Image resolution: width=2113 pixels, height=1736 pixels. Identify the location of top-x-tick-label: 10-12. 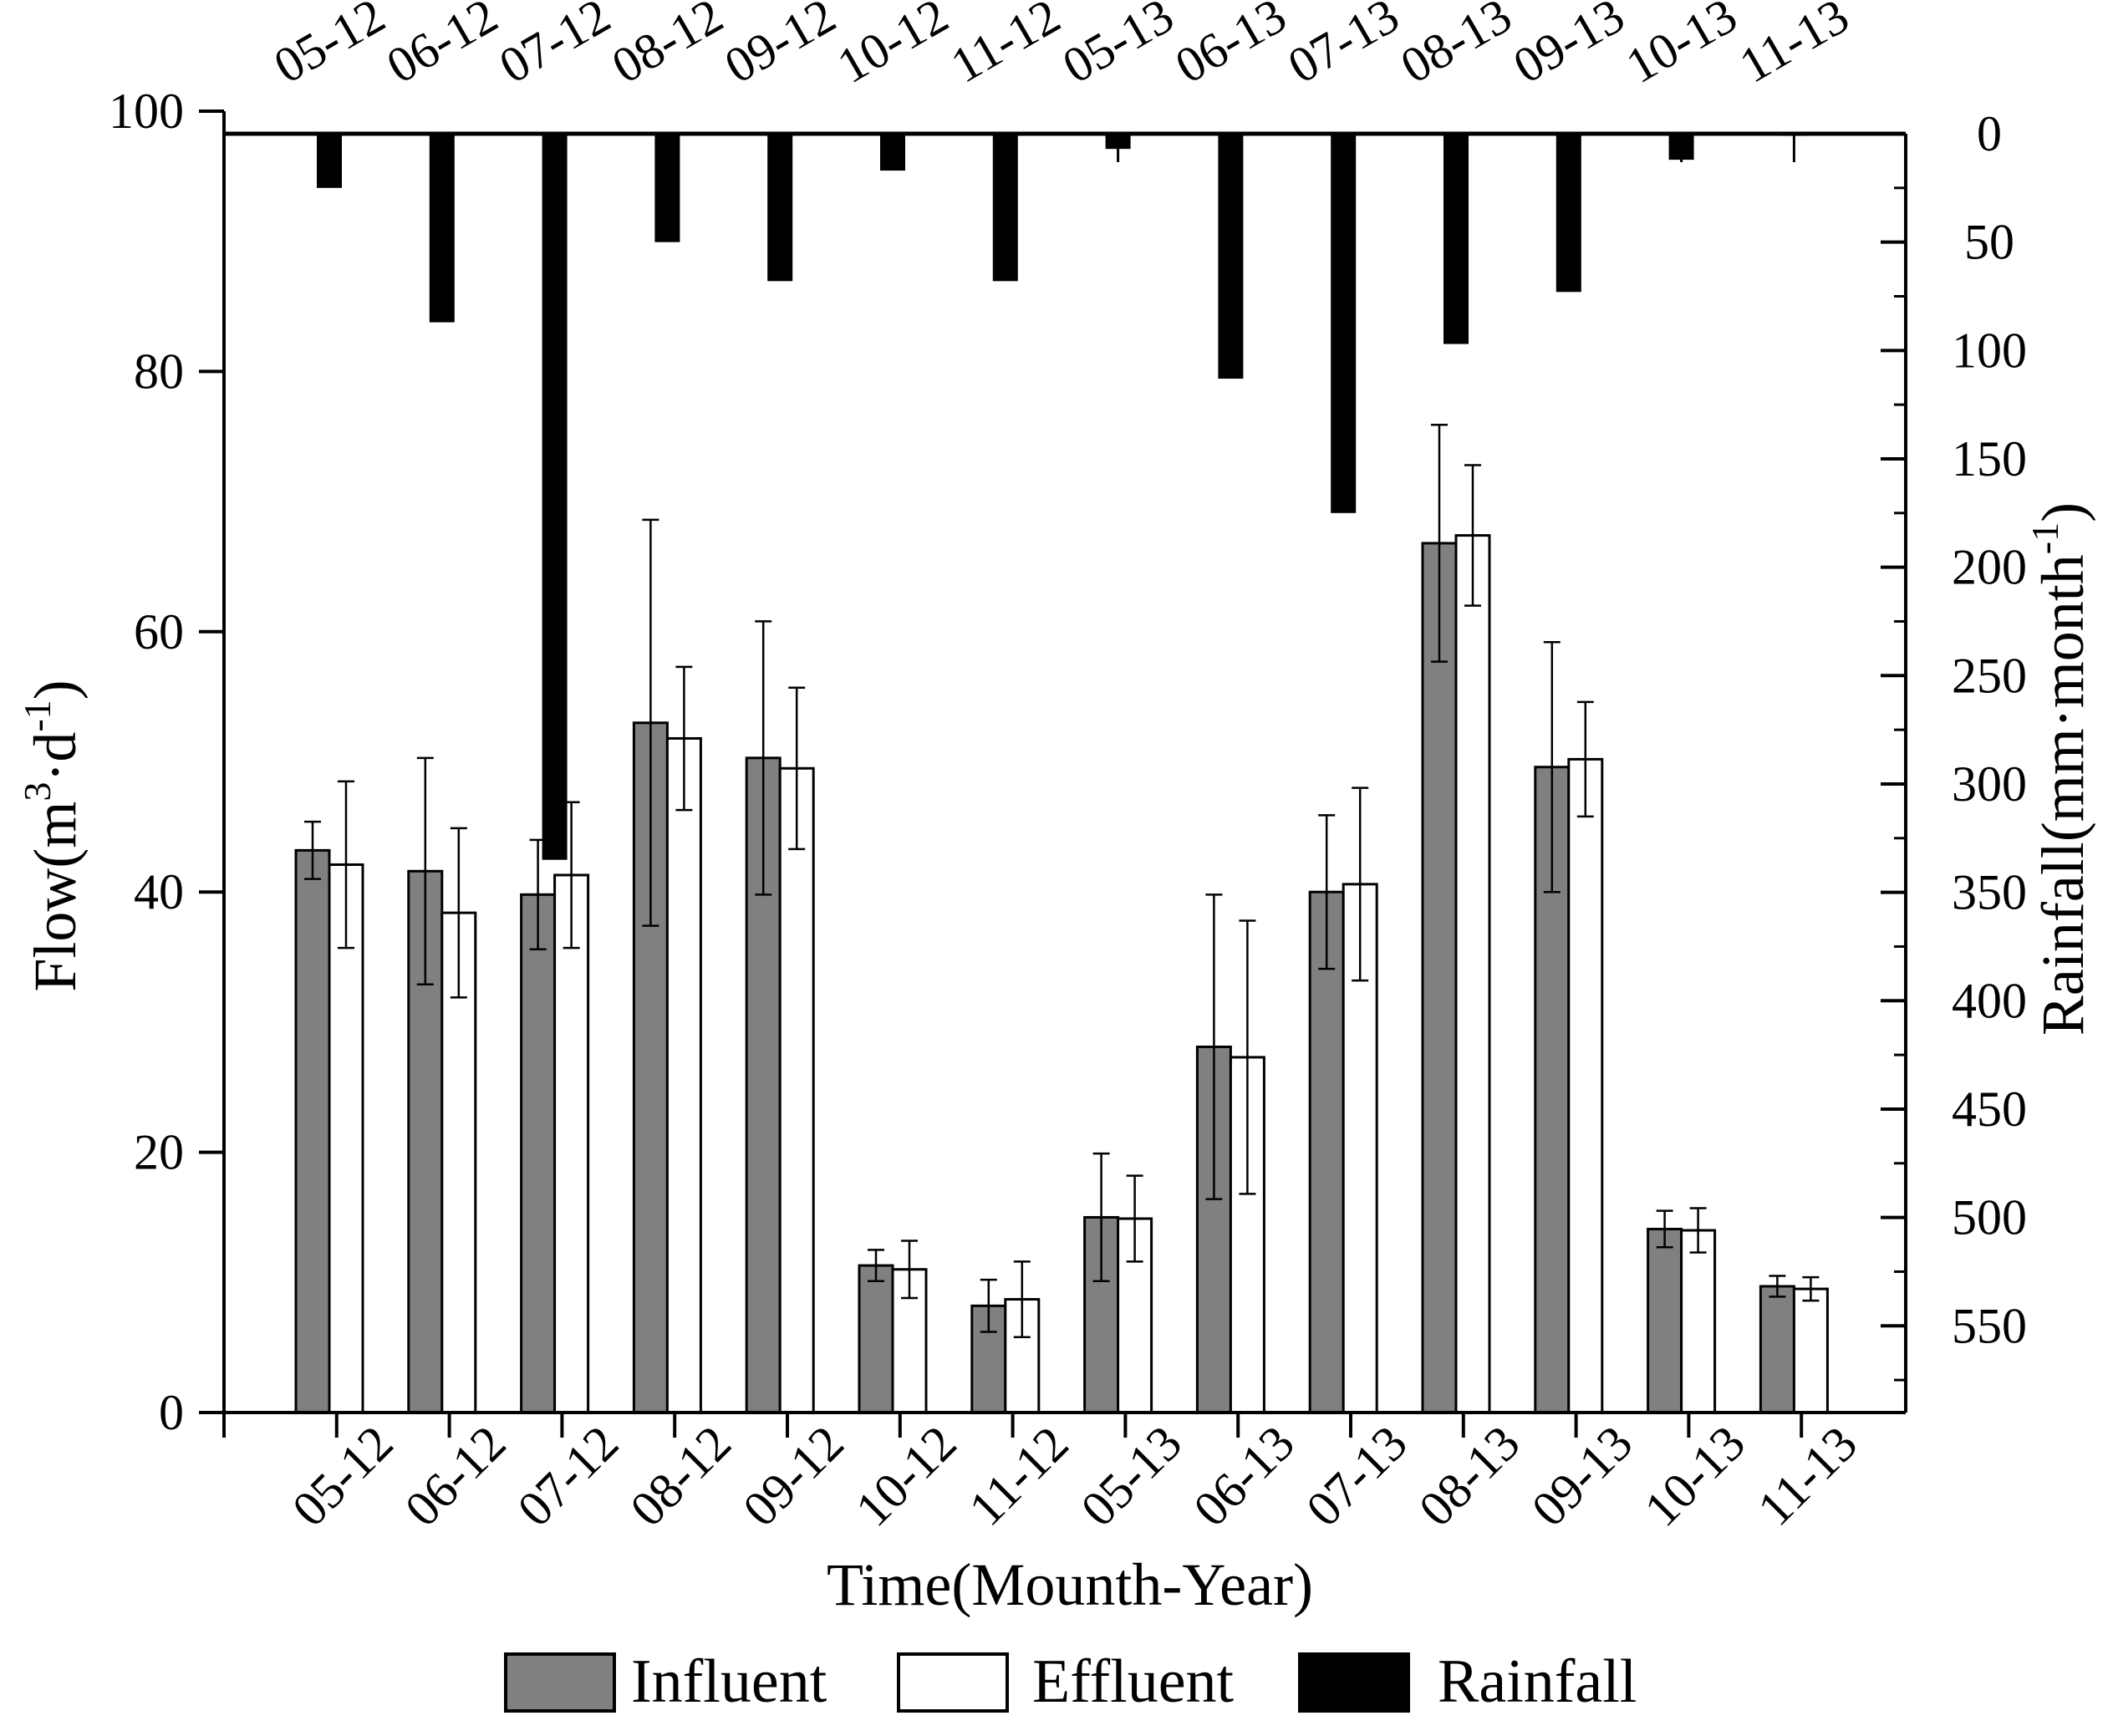
(892, 47).